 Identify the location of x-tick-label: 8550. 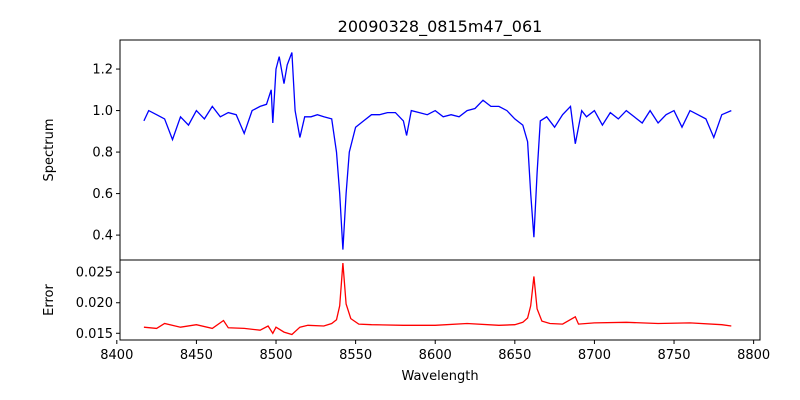
(355, 355).